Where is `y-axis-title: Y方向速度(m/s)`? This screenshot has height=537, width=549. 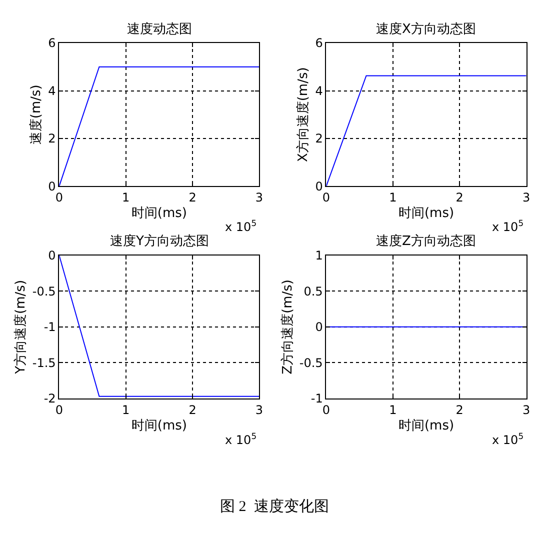 y-axis-title: Y方向速度(m/s) is located at coordinates (20, 327).